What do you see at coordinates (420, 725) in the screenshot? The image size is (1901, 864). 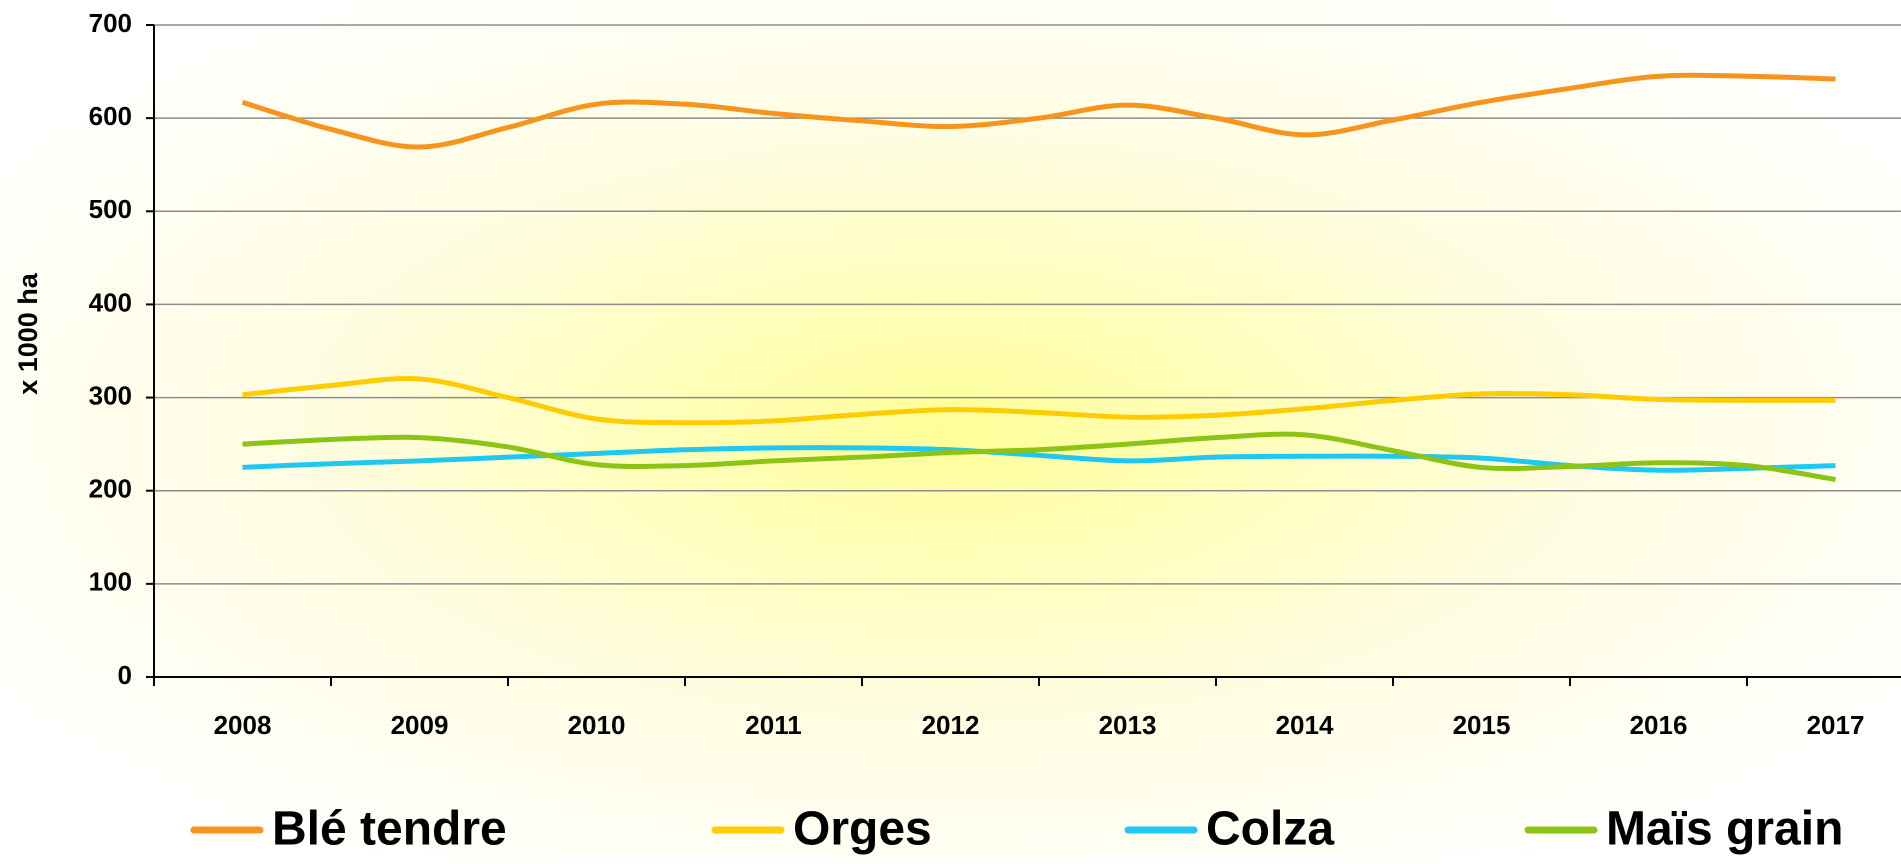 I see `x-tick-label: 2009` at bounding box center [420, 725].